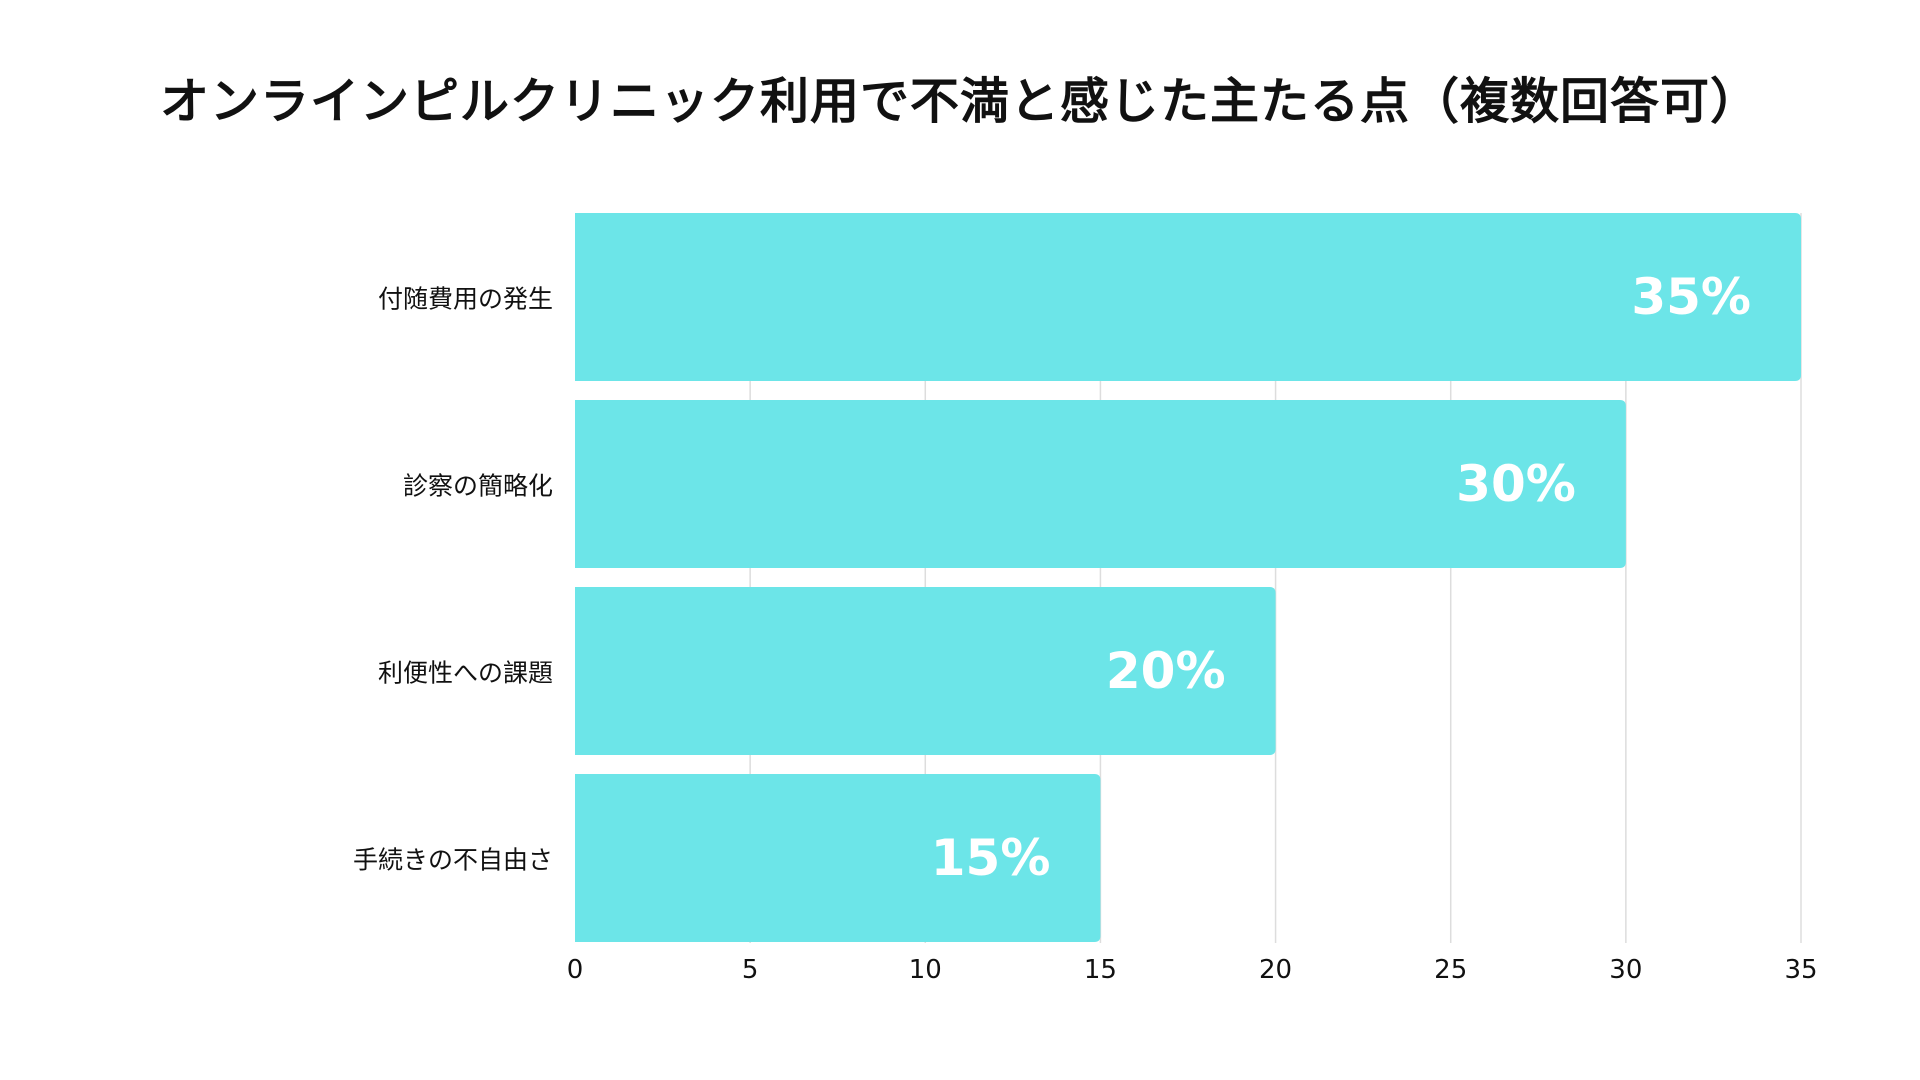  What do you see at coordinates (465, 673) in the screenshot?
I see `category-label: 利便性への課題` at bounding box center [465, 673].